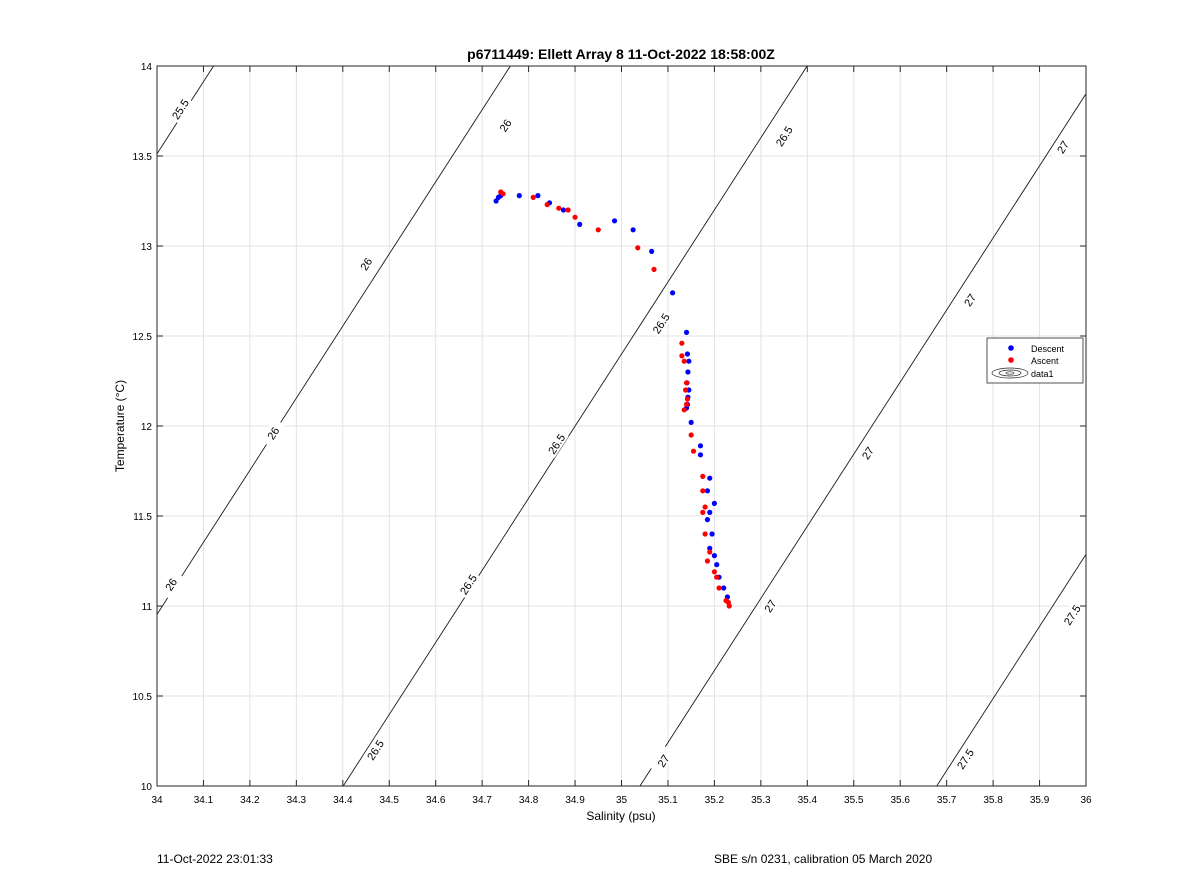 The height and width of the screenshot is (885, 1200). Describe the element at coordinates (947, 800) in the screenshot. I see `x-tick-label: 35.7` at that location.